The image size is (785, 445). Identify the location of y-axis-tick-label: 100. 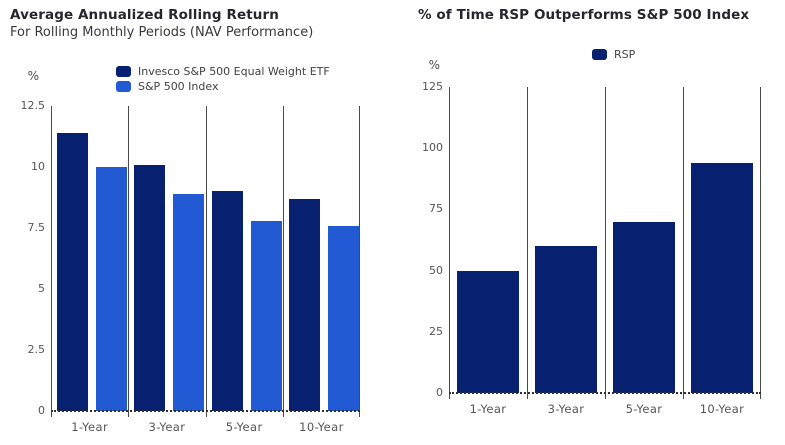
(432, 148).